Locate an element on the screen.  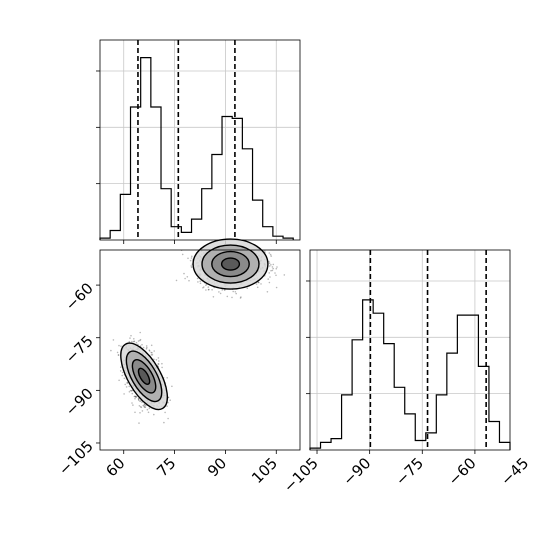
top-hist-frame is located at coordinates (200, 140).